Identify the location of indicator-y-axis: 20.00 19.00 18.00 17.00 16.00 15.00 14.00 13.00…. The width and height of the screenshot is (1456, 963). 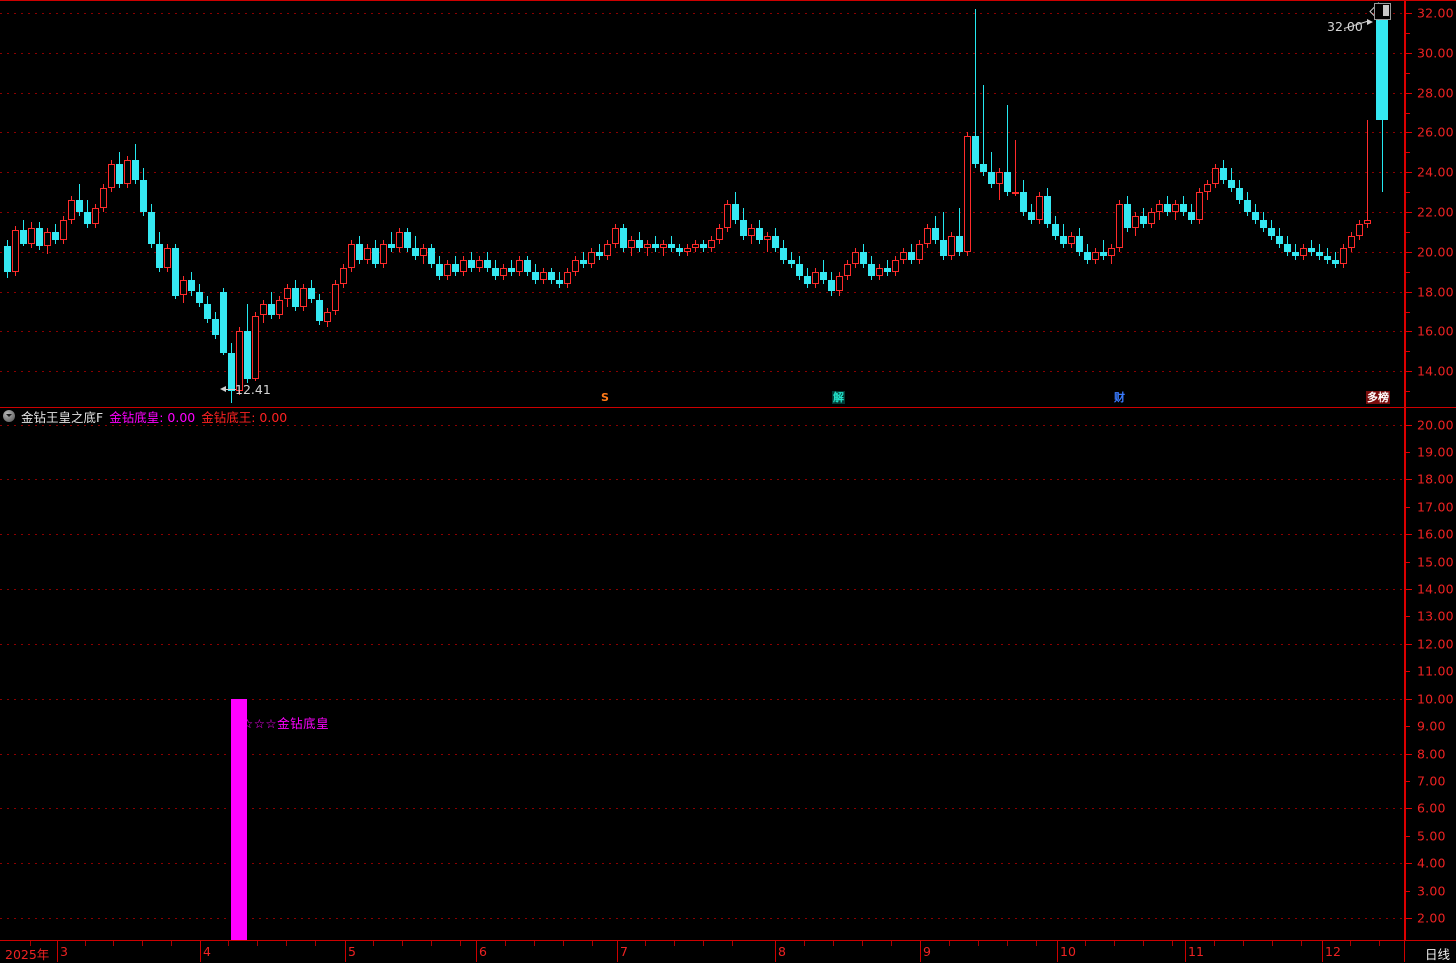
(1430, 674).